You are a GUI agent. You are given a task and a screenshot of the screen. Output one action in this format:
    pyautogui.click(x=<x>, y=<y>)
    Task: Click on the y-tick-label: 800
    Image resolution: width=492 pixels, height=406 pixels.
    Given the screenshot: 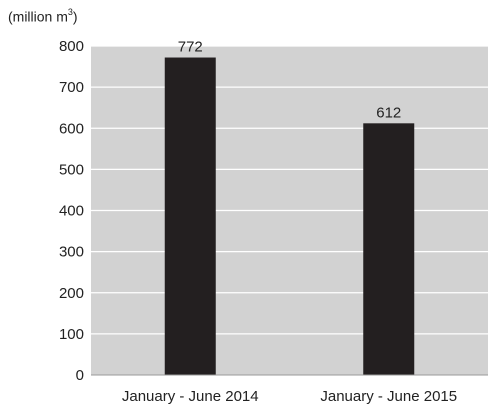 What is the action you would take?
    pyautogui.click(x=71, y=46)
    